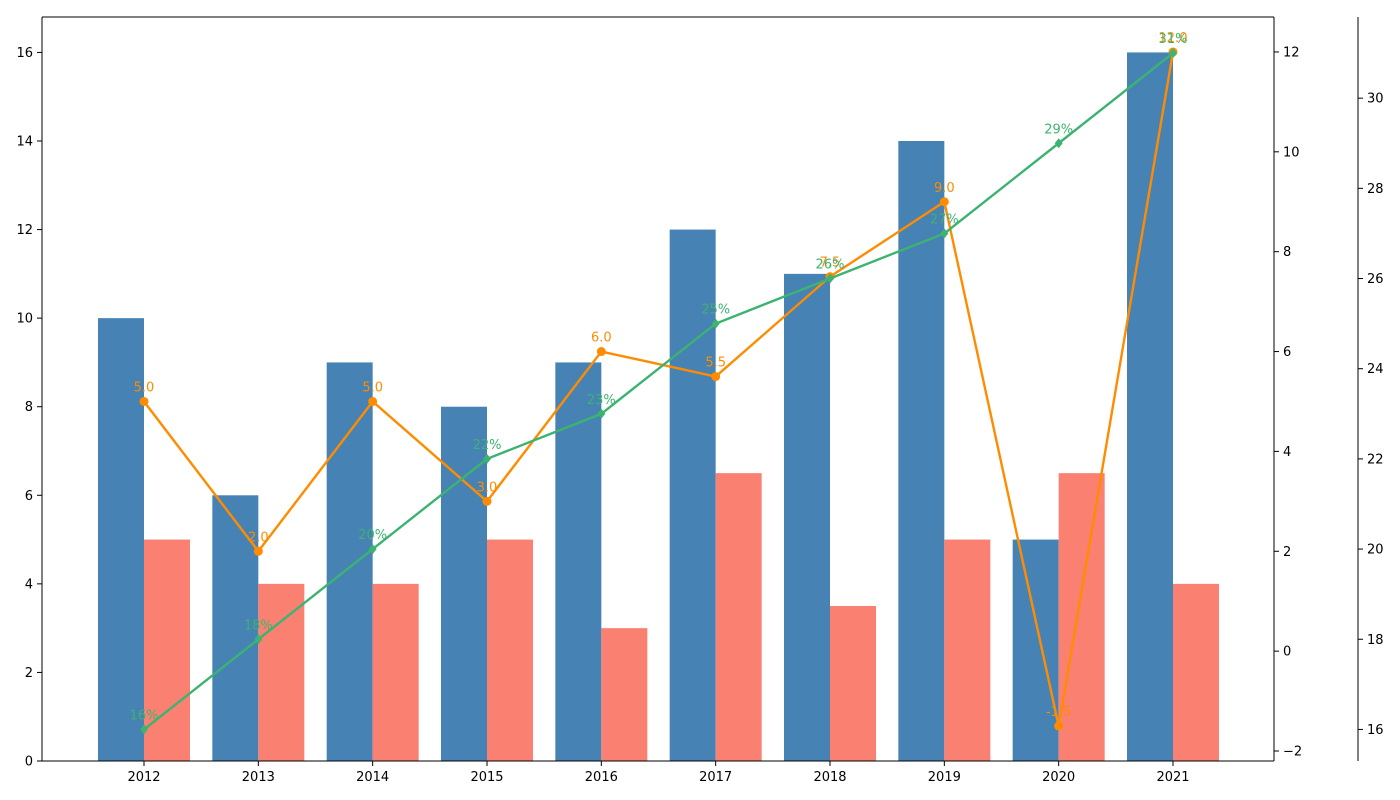  I want to click on marker-series-4-2021, so click(1173, 53).